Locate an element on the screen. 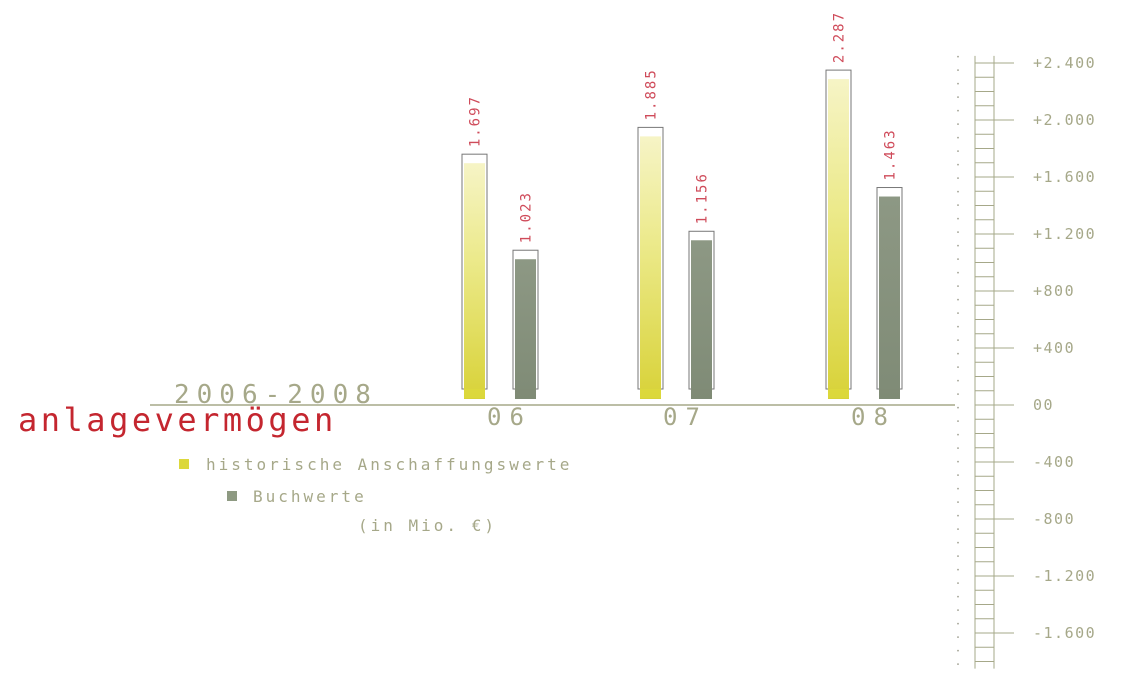 The image size is (1128, 675). y-tick-label: +2.400 is located at coordinates (1064, 63).